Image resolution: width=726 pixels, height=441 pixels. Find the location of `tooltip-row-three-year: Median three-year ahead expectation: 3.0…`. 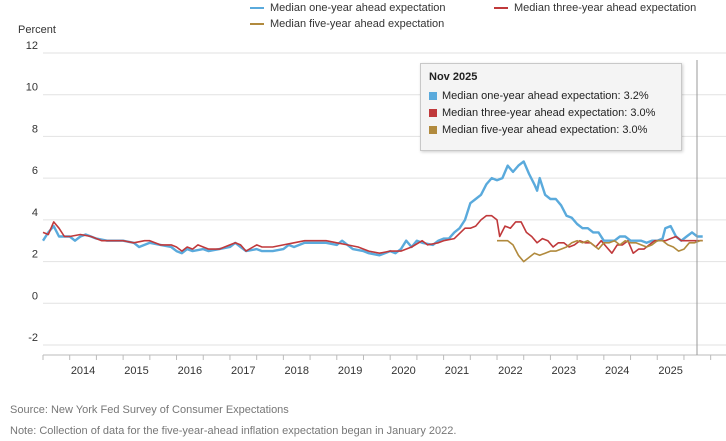

tooltip-row-three-year: Median three-year ahead expectation: 3.0… is located at coordinates (551, 112).